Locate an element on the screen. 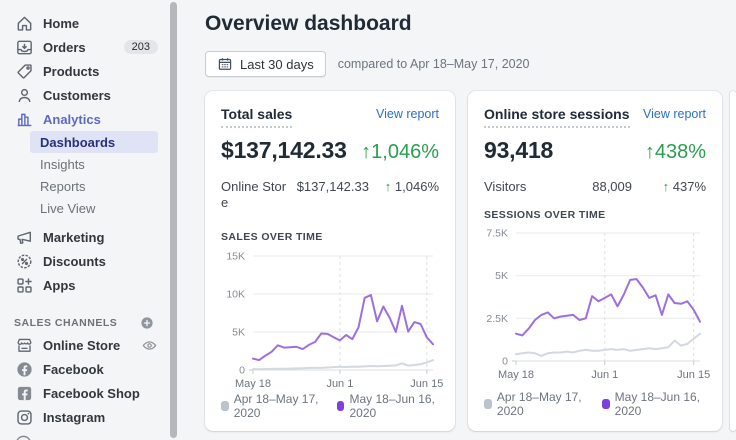  sidebar-item-online-store: Online Store is located at coordinates (85, 345).